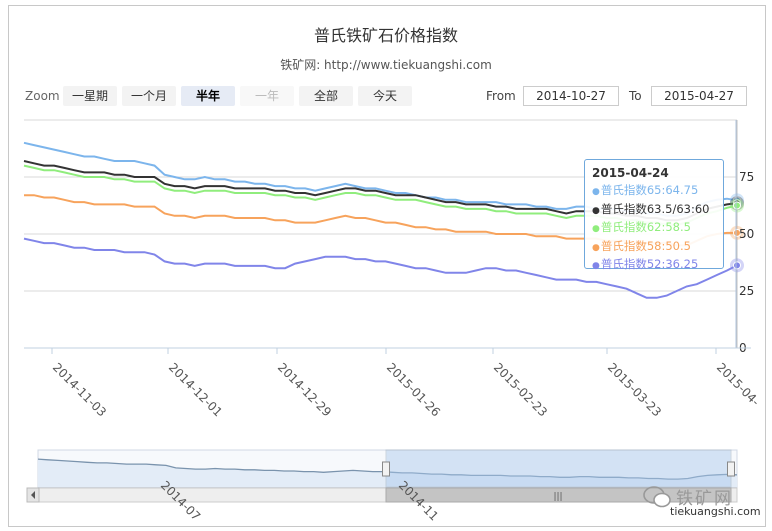  Describe the element at coordinates (645, 264) in the screenshot. I see `tooltip-row: ●普氏指数52:36.25` at that location.